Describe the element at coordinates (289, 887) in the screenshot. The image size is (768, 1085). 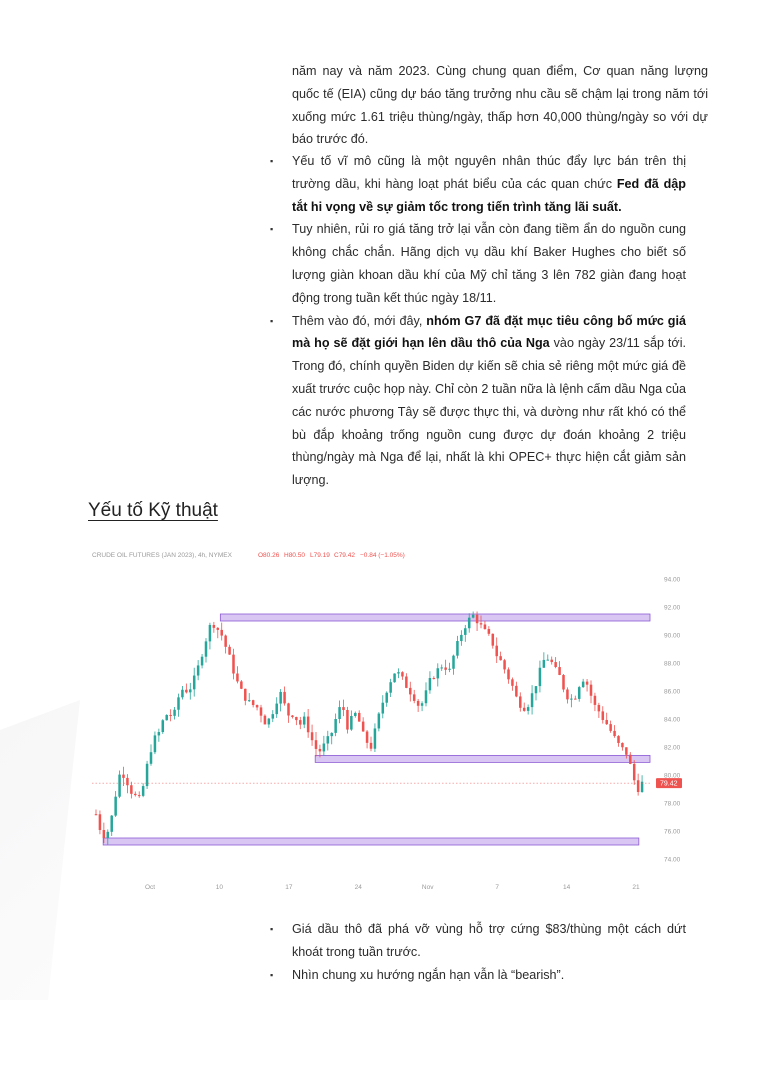
I see `x-tick-label: 17` at that location.